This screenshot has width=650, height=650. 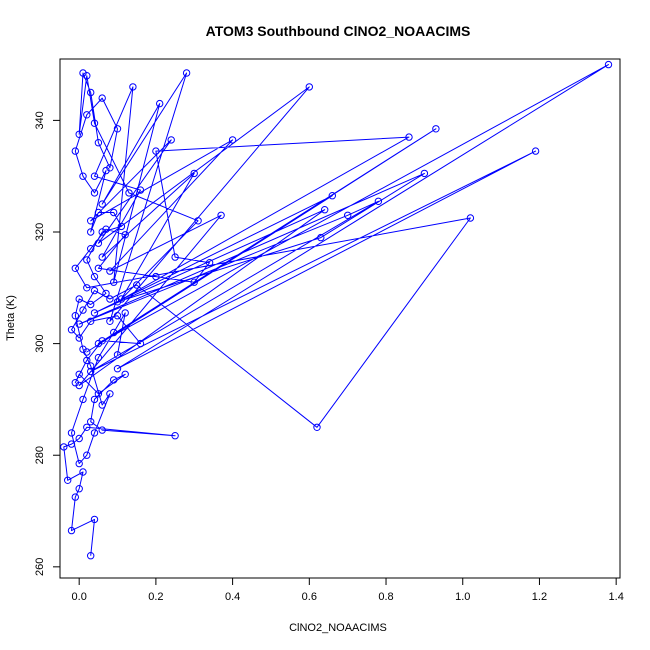 What do you see at coordinates (40, 232) in the screenshot?
I see `y-tick-label: 320` at bounding box center [40, 232].